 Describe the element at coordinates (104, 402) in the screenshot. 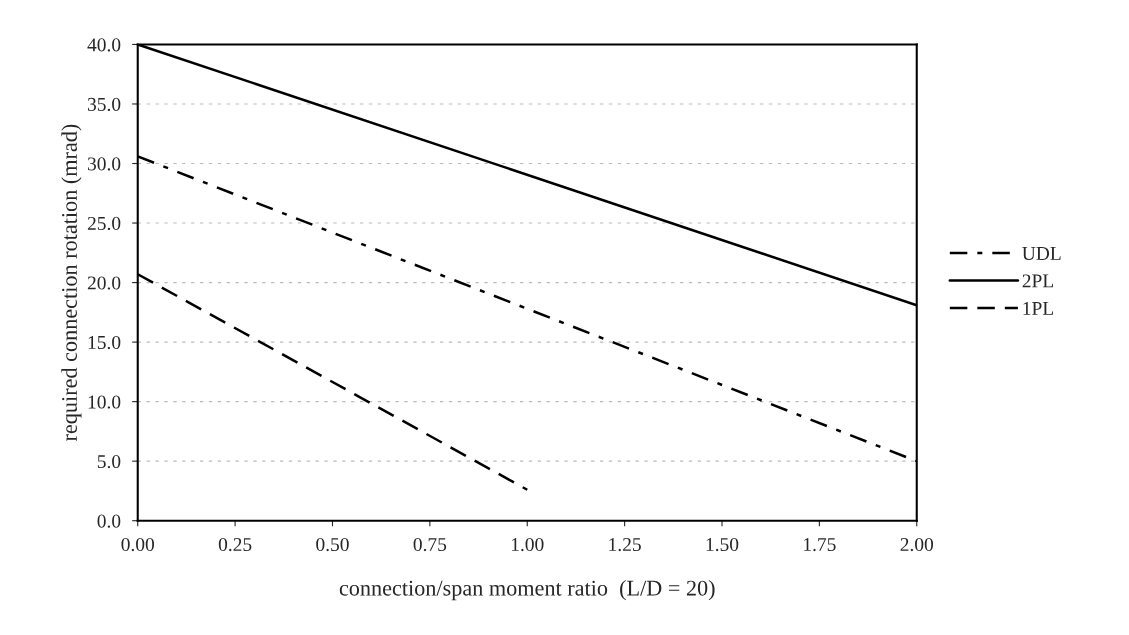

I see `y-tick-label: 10.0` at that location.